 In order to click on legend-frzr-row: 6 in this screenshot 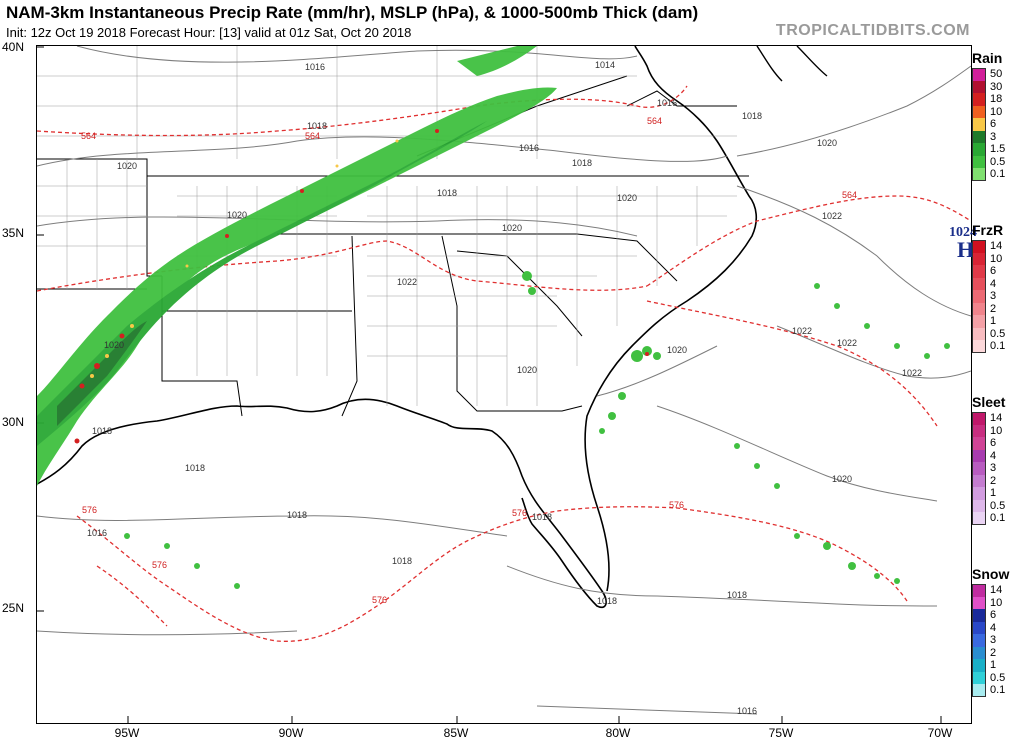, I will do `click(997, 271)`.